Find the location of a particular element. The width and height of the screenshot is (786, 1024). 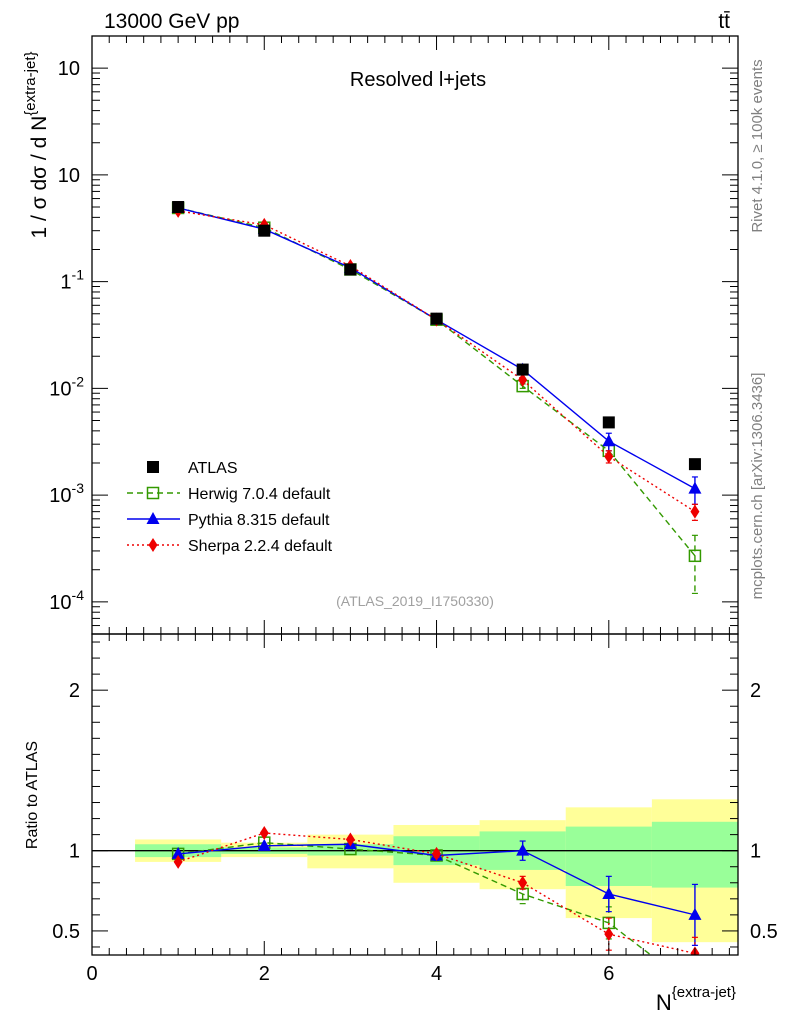

legend-entry-2: Pythia 8.315 default is located at coordinates (228, 520).